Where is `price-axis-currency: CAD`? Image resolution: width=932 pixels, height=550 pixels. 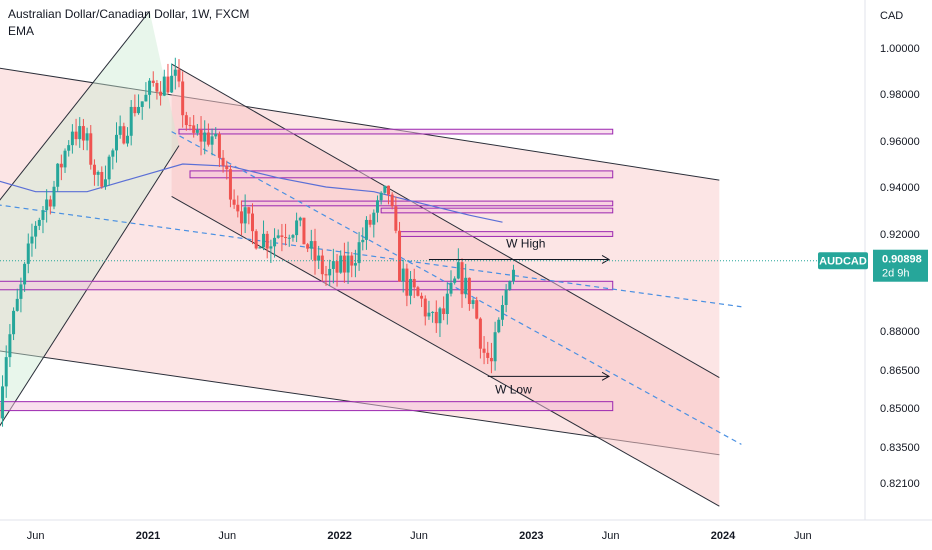 price-axis-currency: CAD is located at coordinates (891, 16).